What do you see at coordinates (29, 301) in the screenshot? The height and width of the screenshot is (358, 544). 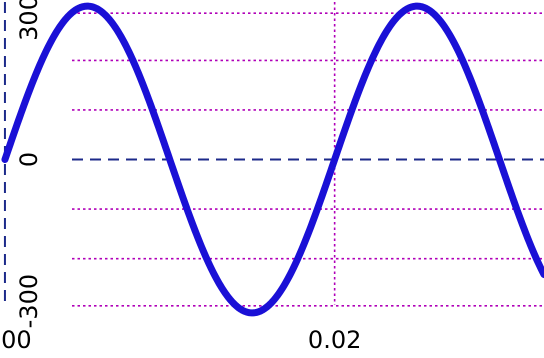 I see `y-tick-label-minus-300: -300` at bounding box center [29, 301].